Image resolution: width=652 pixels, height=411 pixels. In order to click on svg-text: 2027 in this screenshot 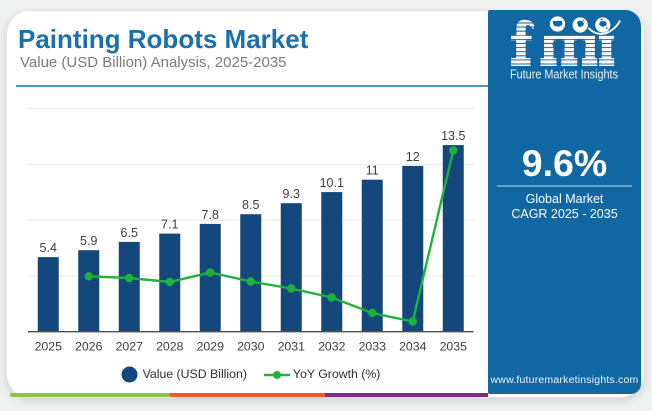, I will do `click(130, 346)`.